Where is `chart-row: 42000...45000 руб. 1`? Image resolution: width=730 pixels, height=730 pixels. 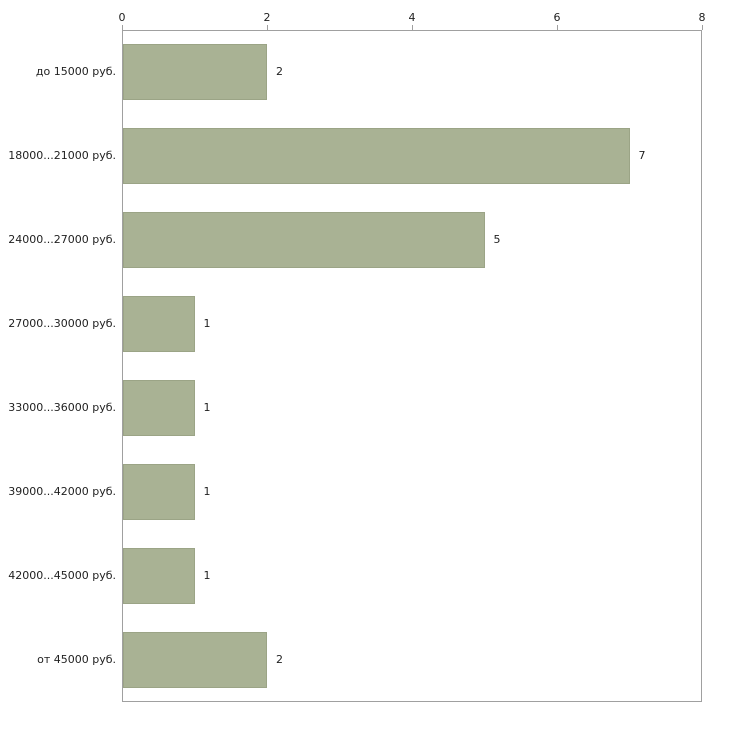 chart-row: 42000...45000 руб. 1 is located at coordinates (365, 576).